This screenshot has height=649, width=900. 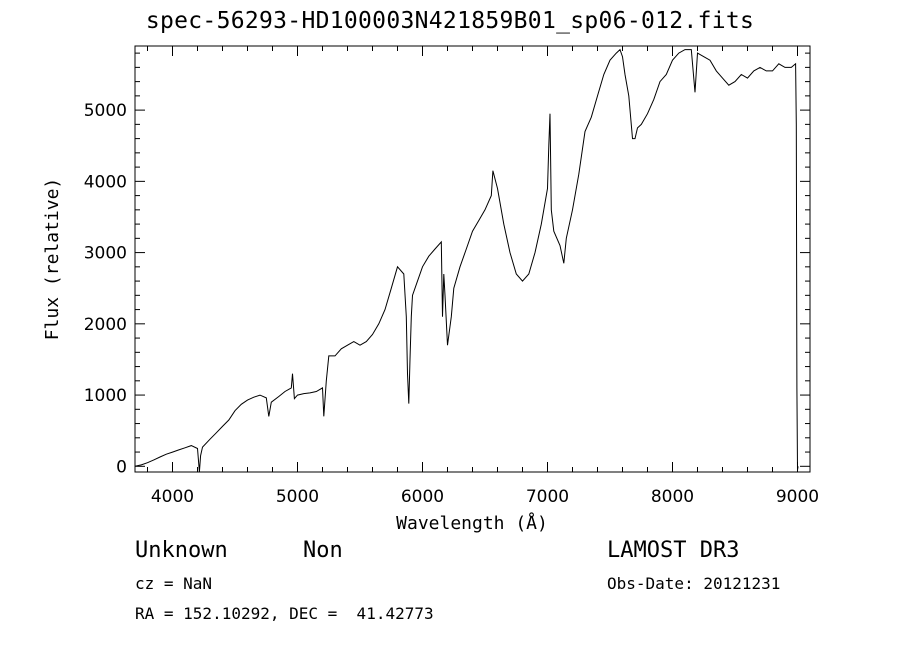 What do you see at coordinates (547, 497) in the screenshot?
I see `x-tick-label: 7000` at bounding box center [547, 497].